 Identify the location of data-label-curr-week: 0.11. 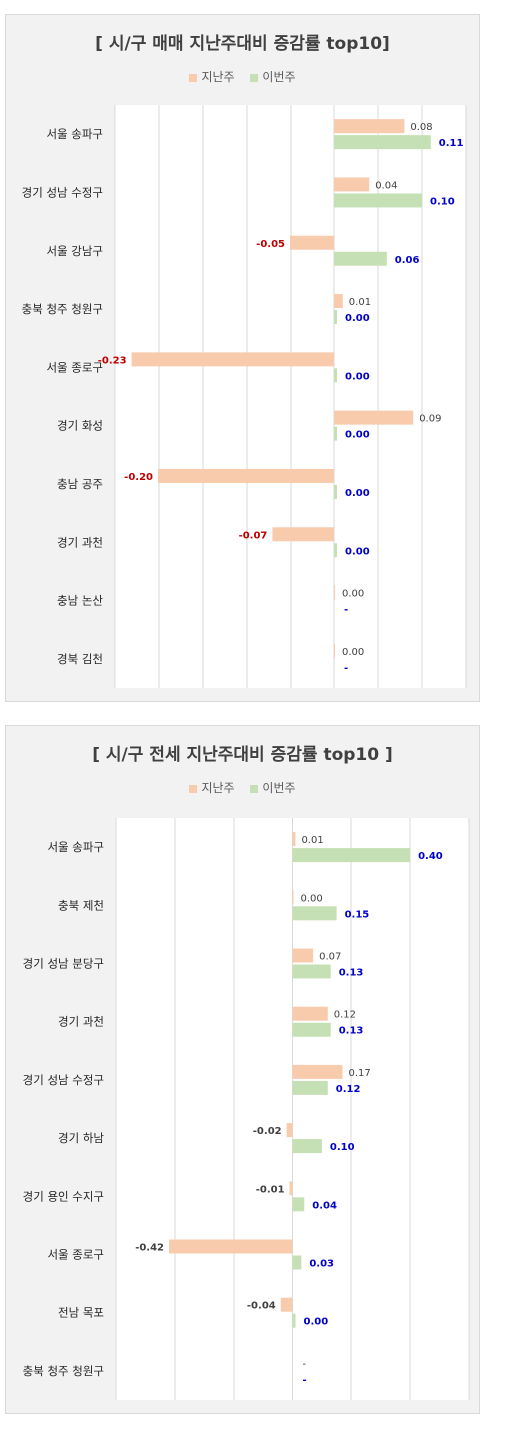
(451, 143).